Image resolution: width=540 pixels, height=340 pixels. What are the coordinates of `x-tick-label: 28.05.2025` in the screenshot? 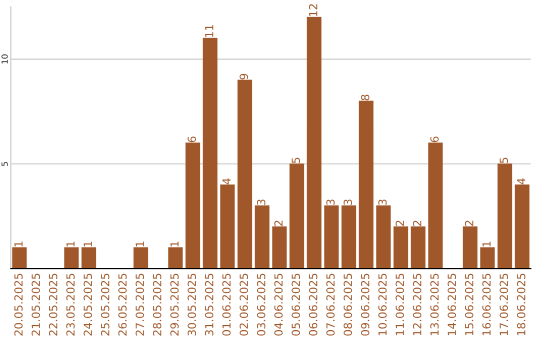 It's located at (157, 305).